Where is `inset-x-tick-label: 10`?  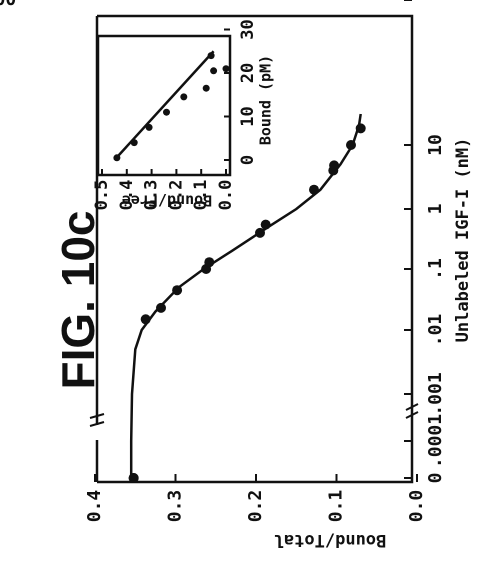 inset-x-tick-label: 10 is located at coordinates (248, 116).